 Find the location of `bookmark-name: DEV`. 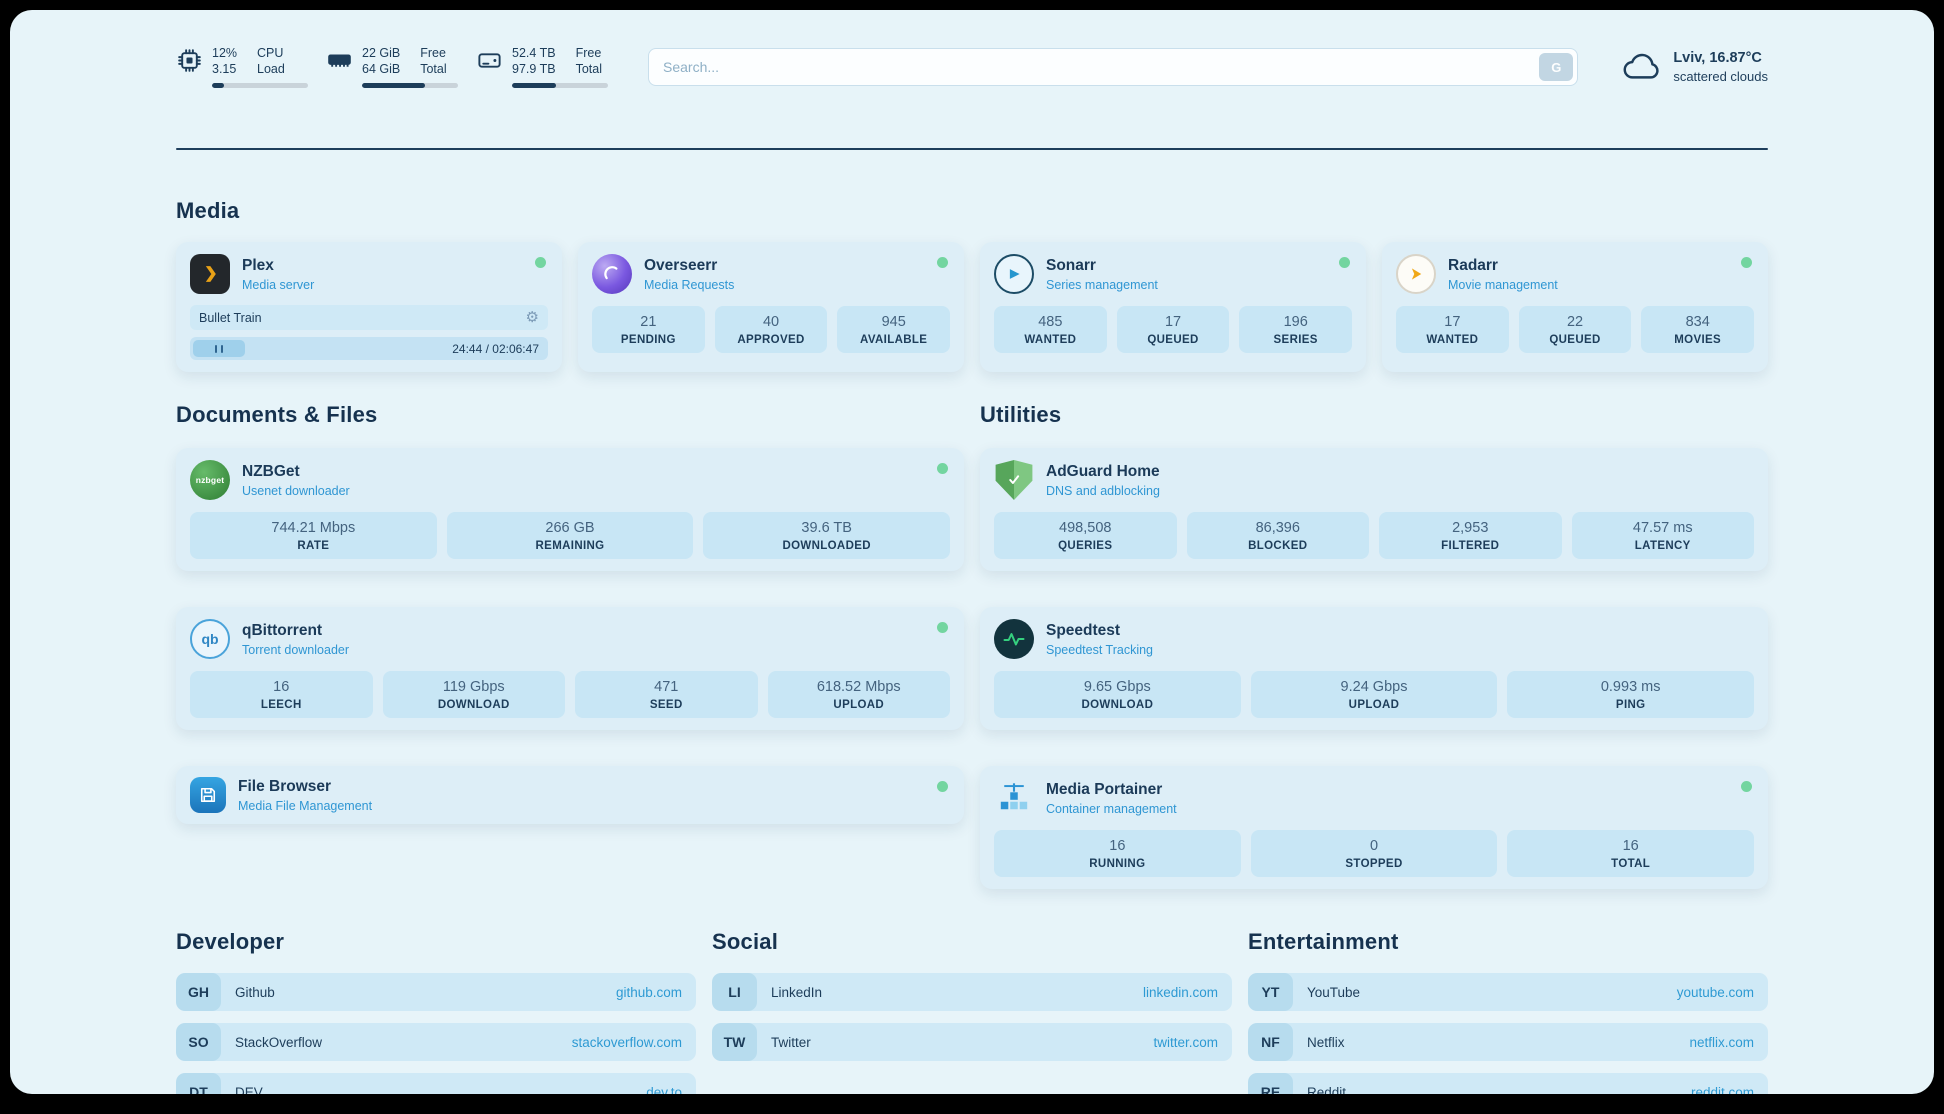

bookmark-name: DEV is located at coordinates (249, 1089).